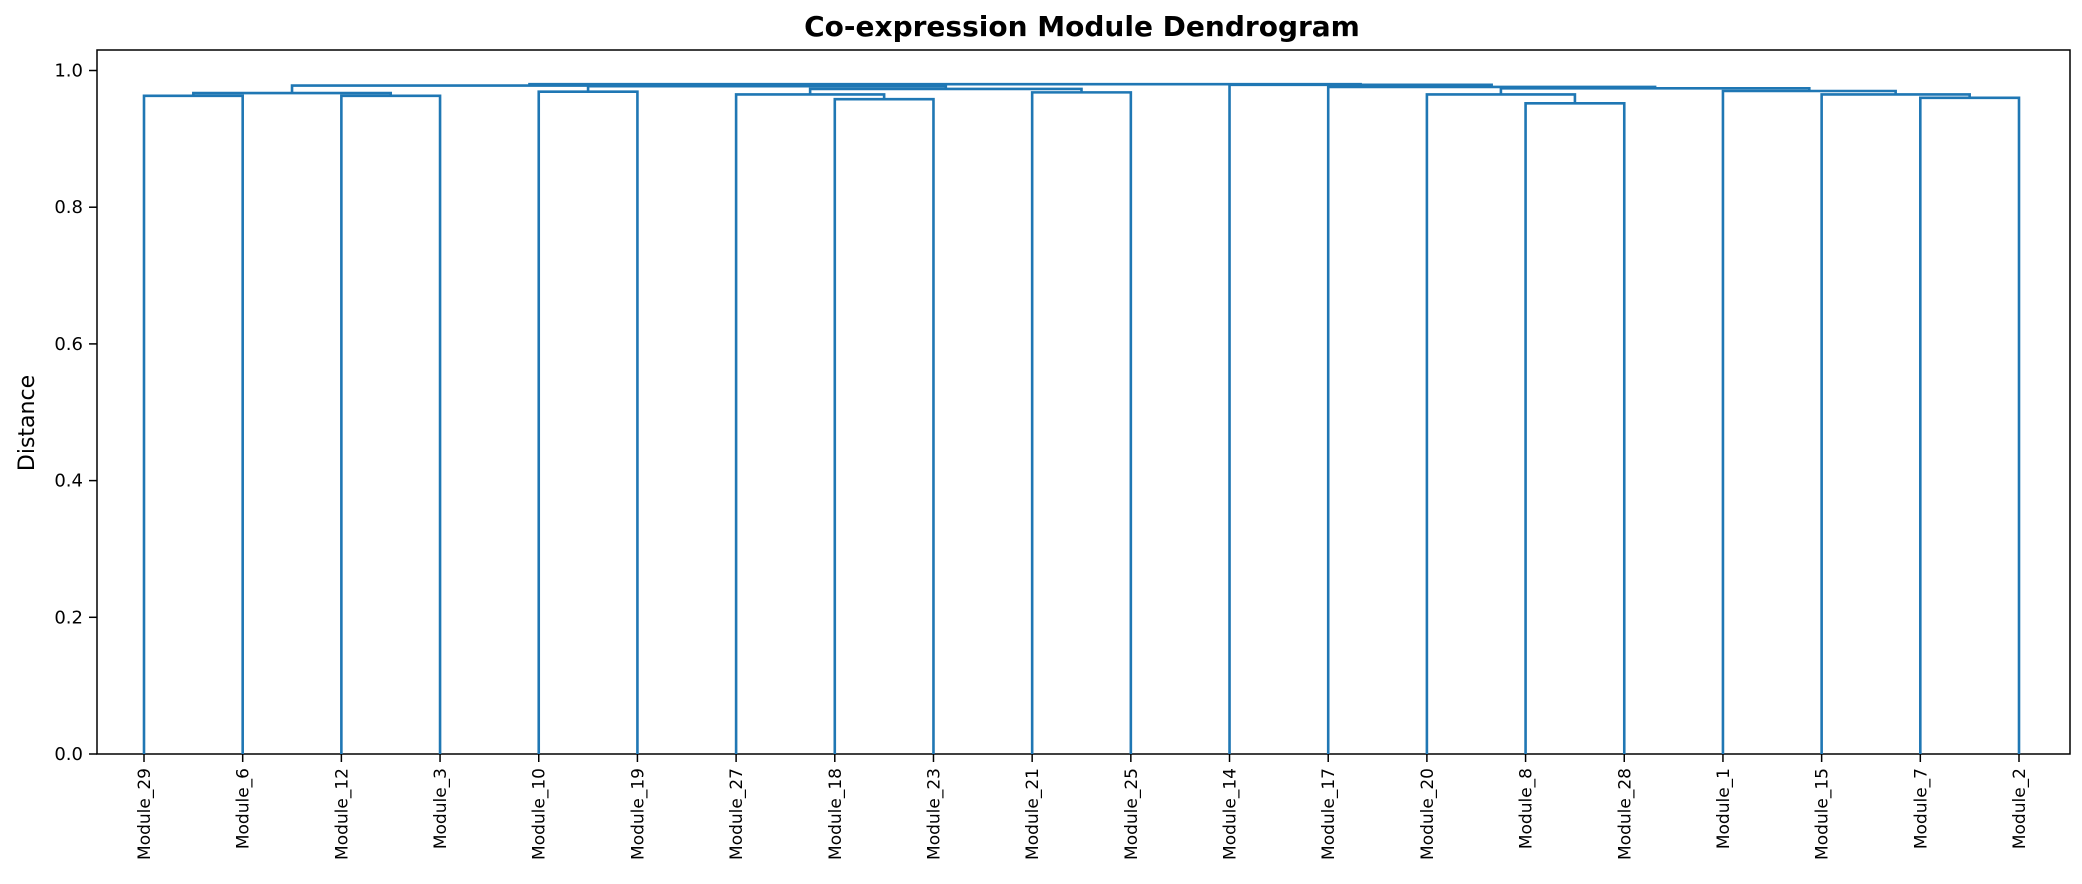  What do you see at coordinates (68, 207) in the screenshot?
I see `y-tick-label: 0.8` at bounding box center [68, 207].